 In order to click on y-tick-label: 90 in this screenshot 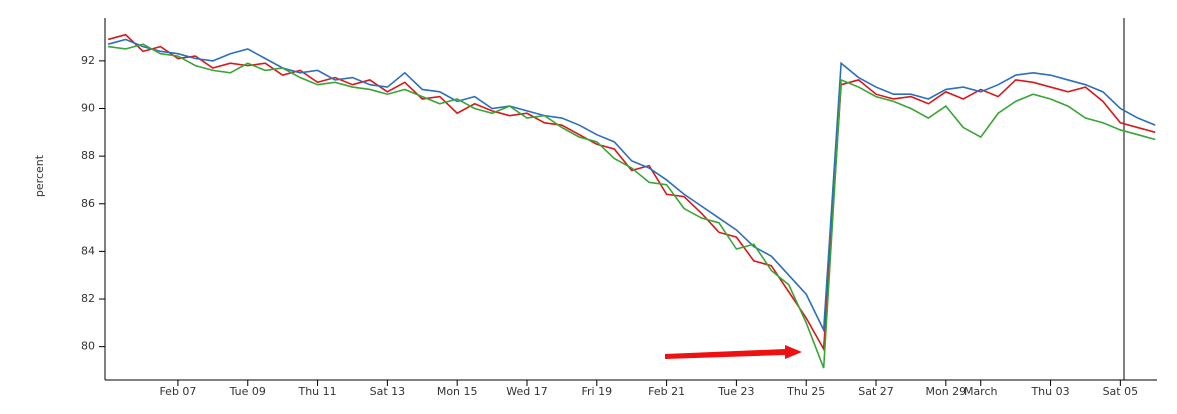, I will do `click(88, 108)`.